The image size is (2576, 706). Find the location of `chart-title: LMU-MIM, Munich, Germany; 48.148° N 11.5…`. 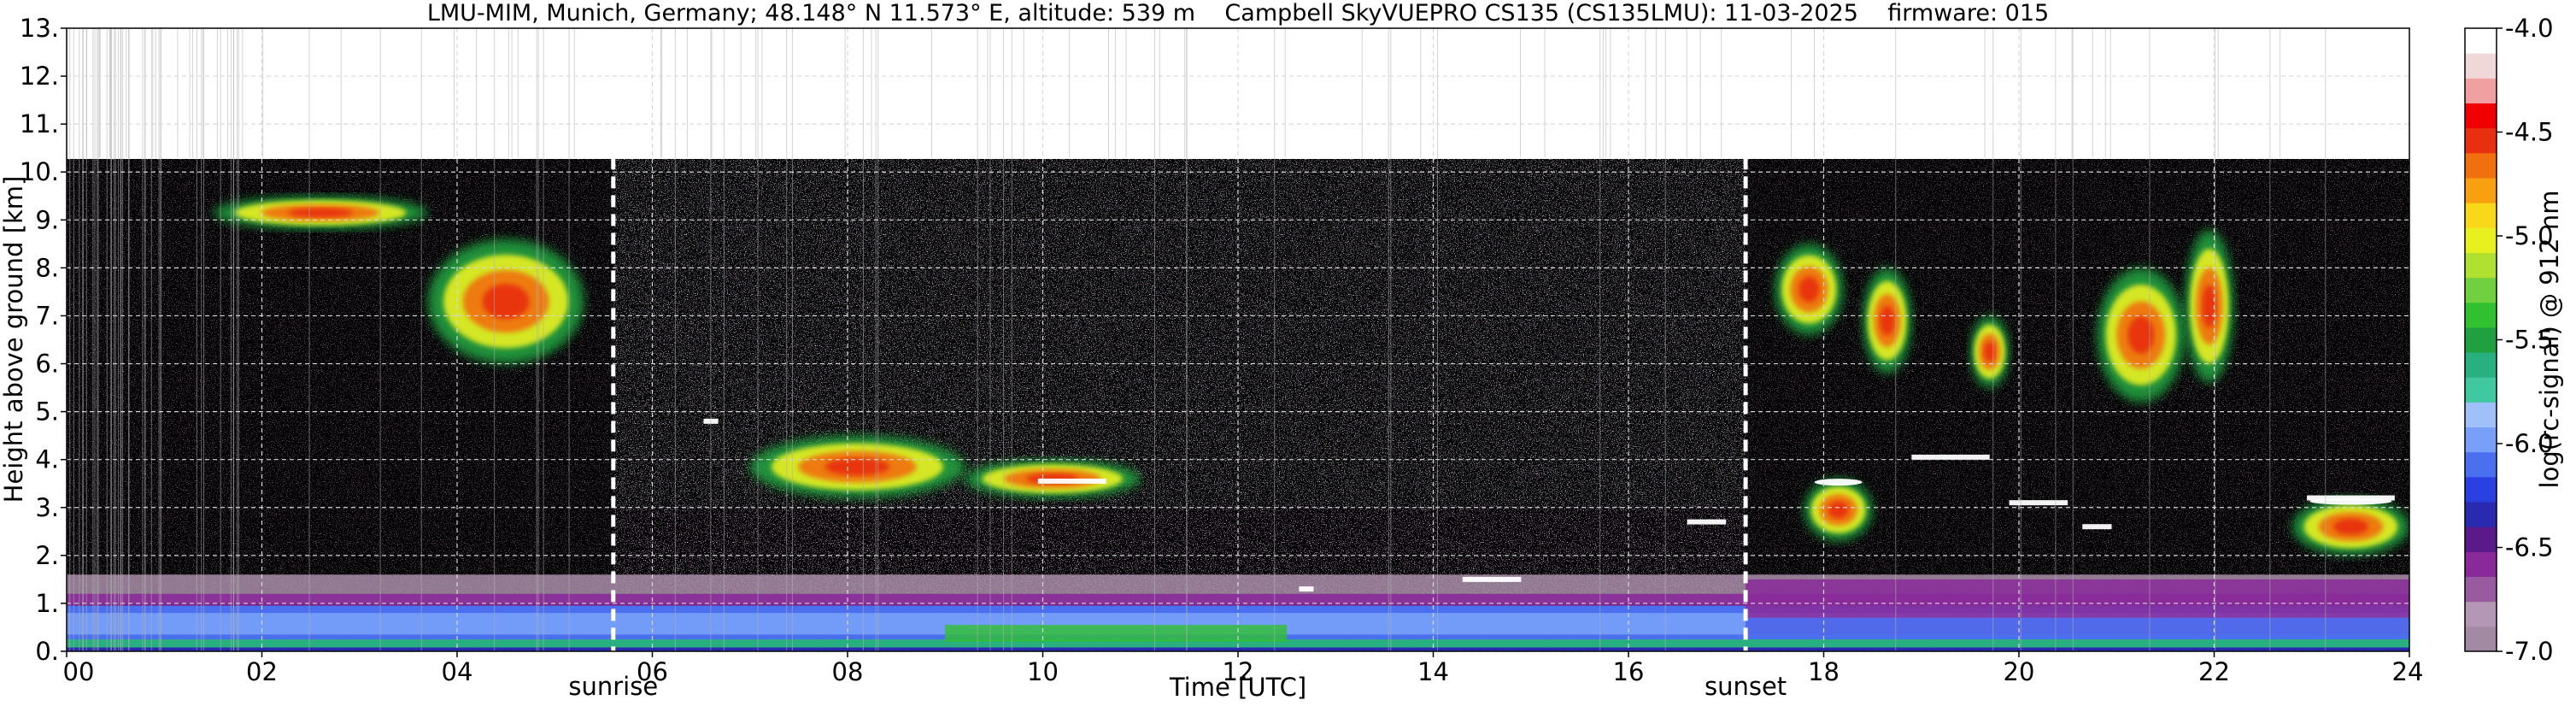

chart-title: LMU-MIM, Munich, Germany; 48.148° N 11.5… is located at coordinates (1238, 13).